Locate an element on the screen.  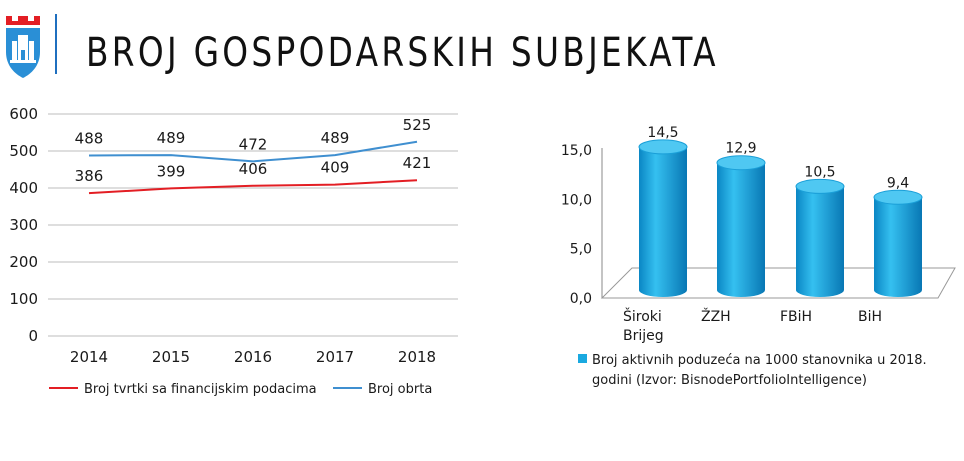
y-tick-label: 200 is located at coordinates (23, 262).